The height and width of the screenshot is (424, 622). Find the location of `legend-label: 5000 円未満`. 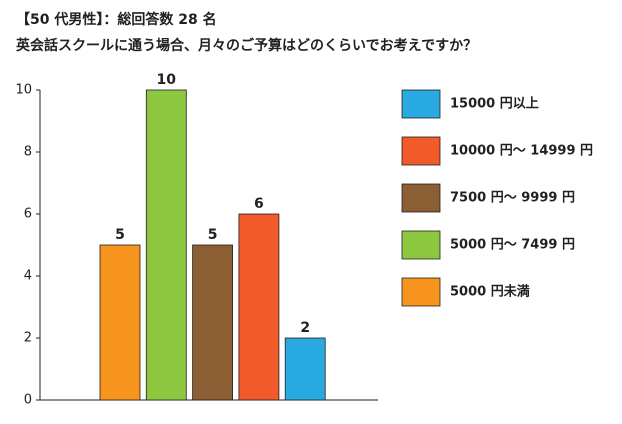

legend-label: 5000 円未満 is located at coordinates (490, 292).